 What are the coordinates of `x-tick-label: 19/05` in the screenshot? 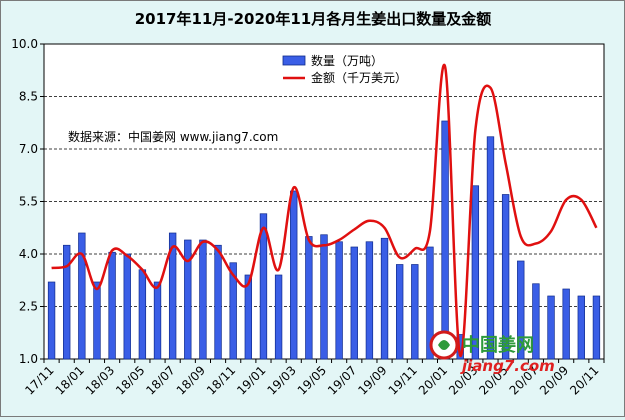 It's located at (312, 380).